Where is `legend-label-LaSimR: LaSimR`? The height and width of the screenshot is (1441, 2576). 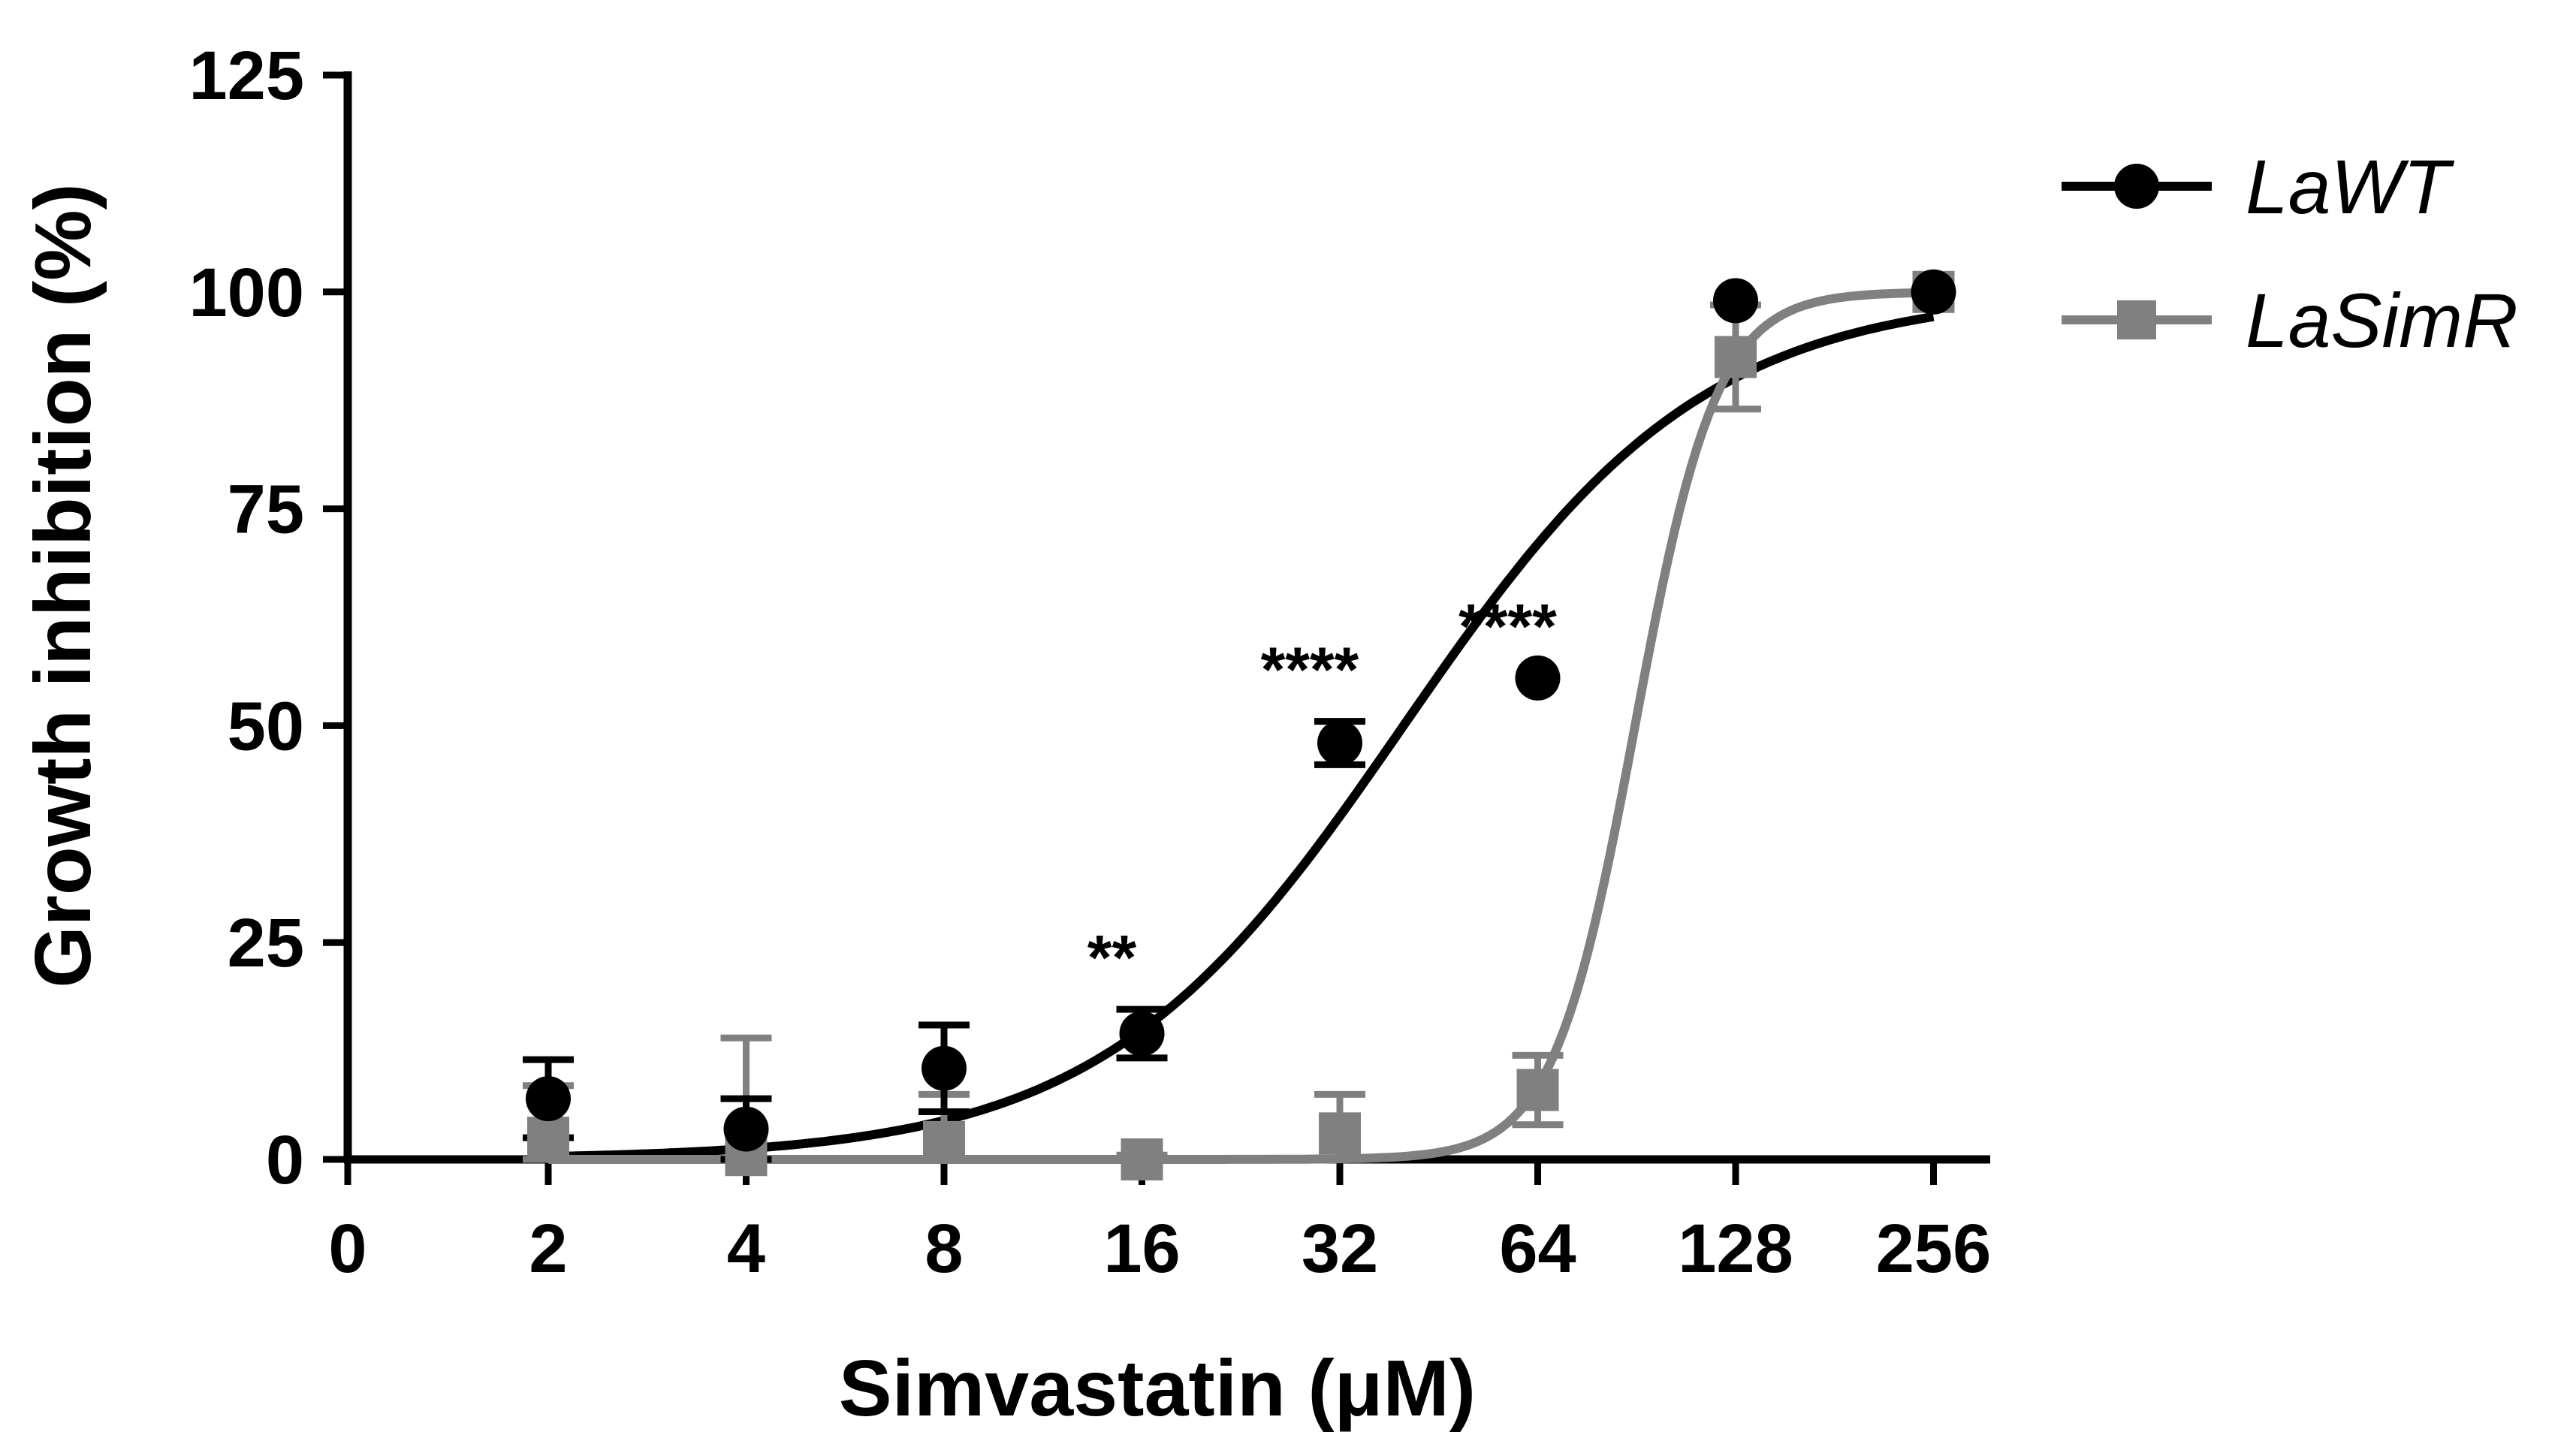
legend-label-LaSimR: LaSimR is located at coordinates (2382, 320).